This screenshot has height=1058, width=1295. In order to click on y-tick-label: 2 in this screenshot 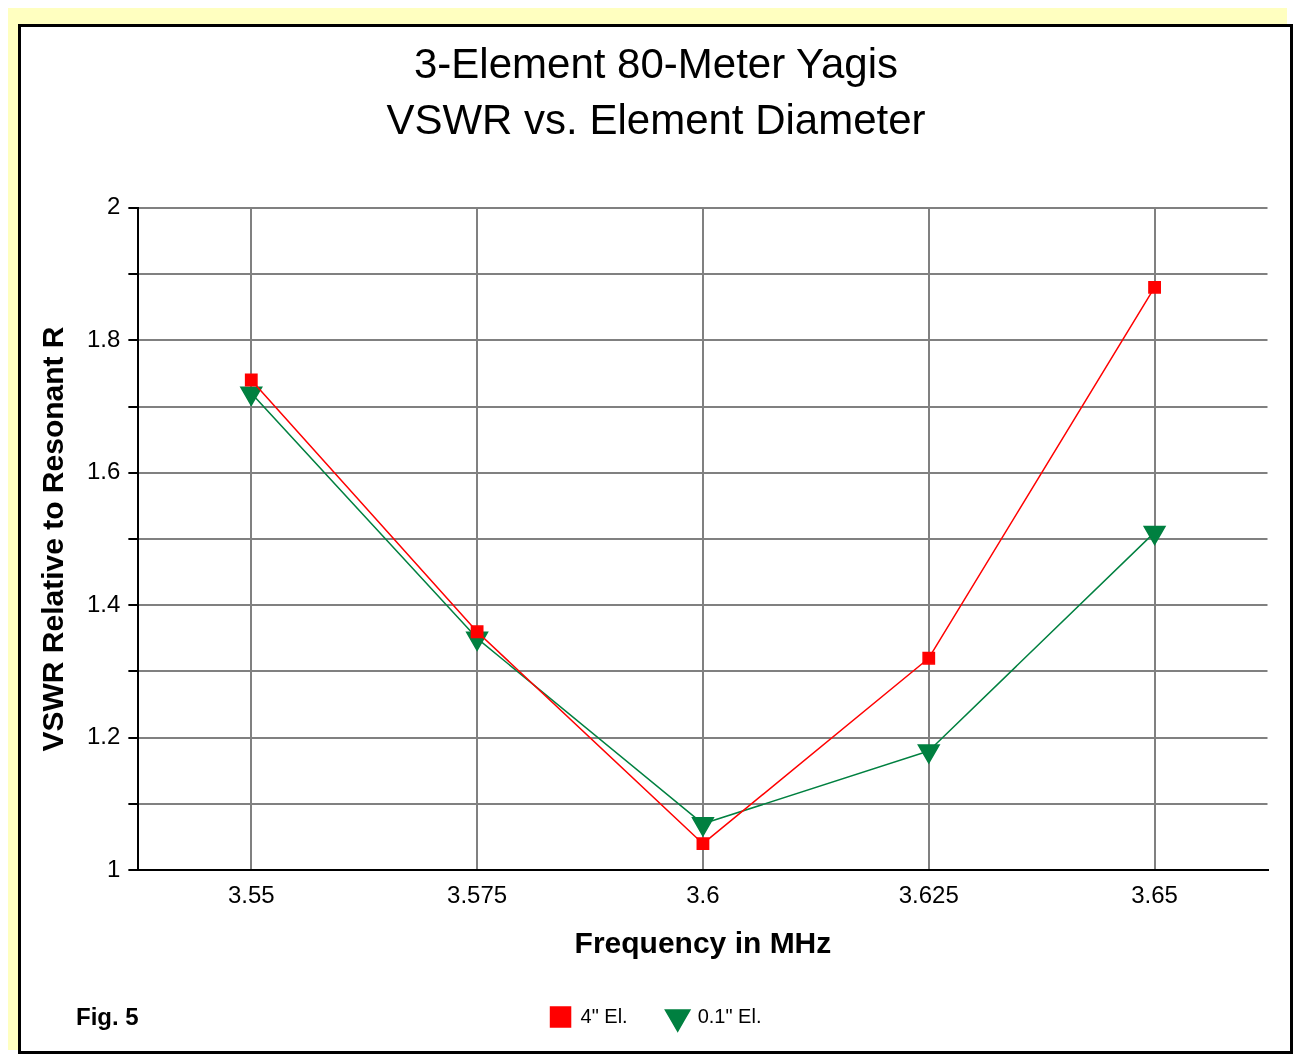, I will do `click(114, 206)`.